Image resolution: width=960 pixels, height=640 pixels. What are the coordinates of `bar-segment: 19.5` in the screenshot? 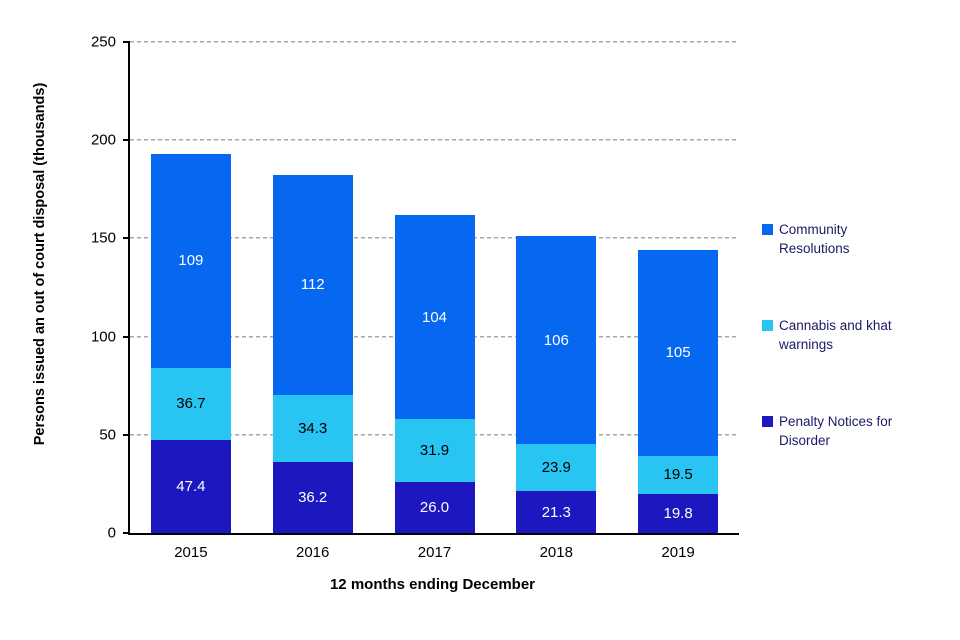 It's located at (678, 475).